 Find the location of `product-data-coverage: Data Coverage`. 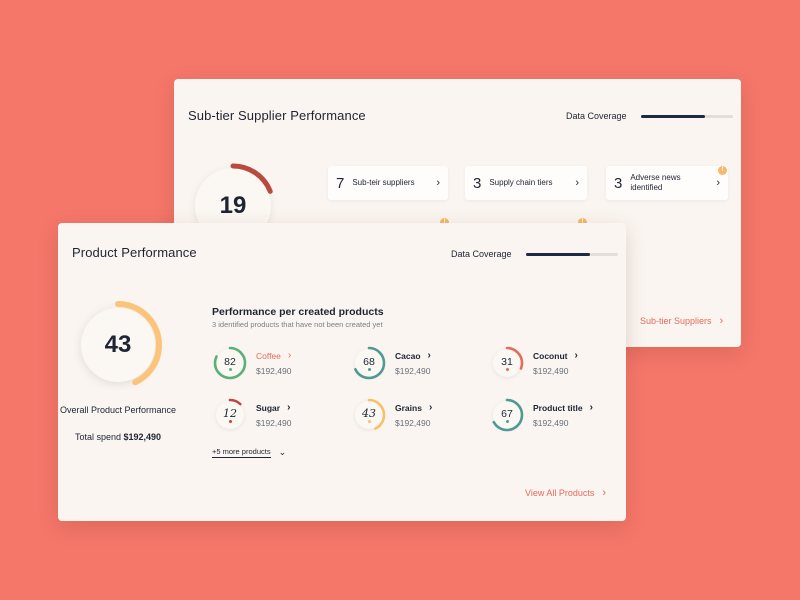

product-data-coverage: Data Coverage is located at coordinates (534, 254).